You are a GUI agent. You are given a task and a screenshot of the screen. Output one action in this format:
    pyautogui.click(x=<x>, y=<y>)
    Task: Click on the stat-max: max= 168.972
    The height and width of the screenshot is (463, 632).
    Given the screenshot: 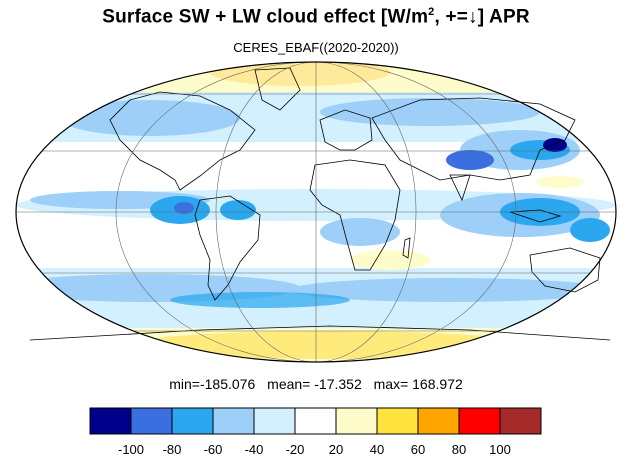 What is the action you would take?
    pyautogui.click(x=418, y=384)
    